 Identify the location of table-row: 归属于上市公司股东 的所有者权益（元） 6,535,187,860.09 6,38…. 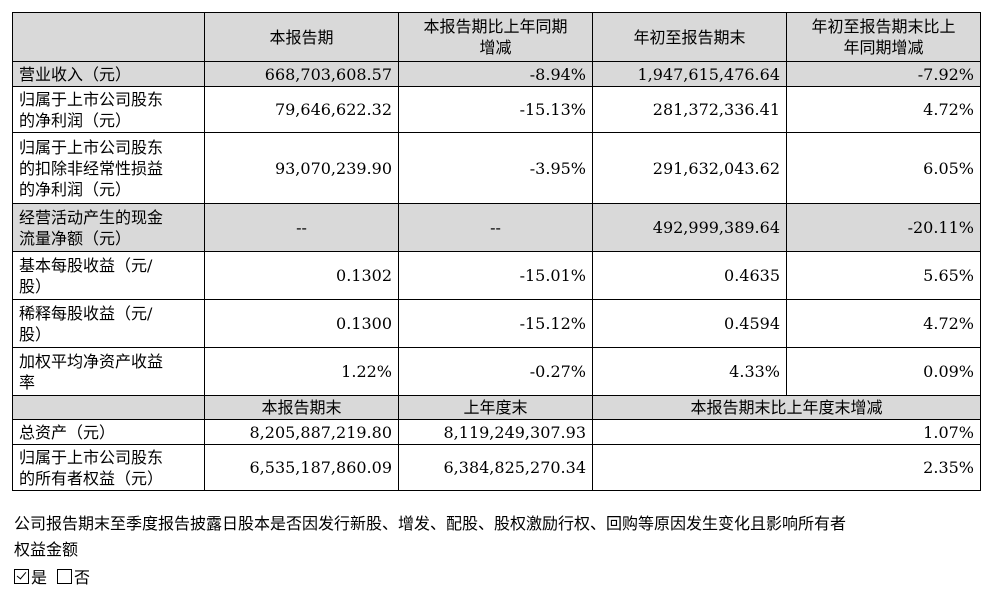
(496, 467).